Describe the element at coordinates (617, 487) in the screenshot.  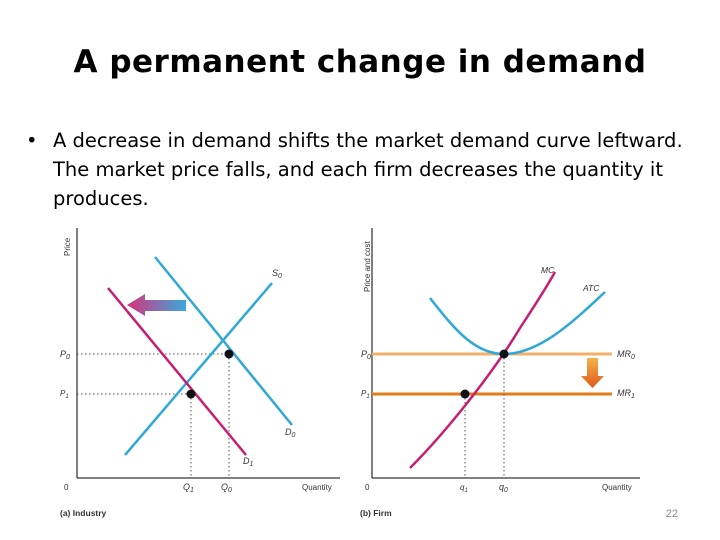
I see `firm-x-axis-label: Quantity` at that location.